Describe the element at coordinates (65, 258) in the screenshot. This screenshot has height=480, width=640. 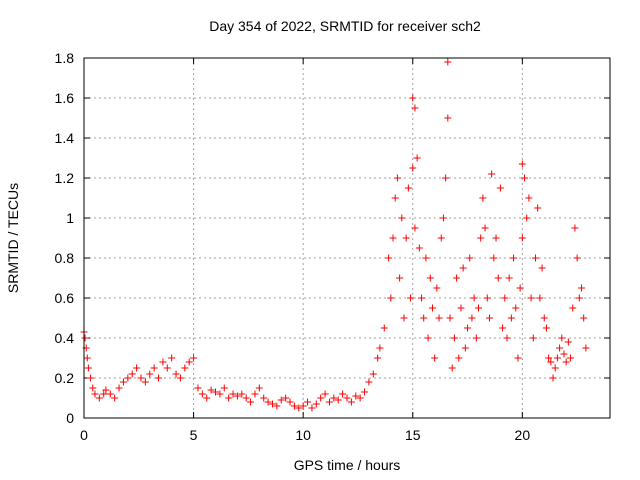
I see `y-tick-label: 0.8` at that location.